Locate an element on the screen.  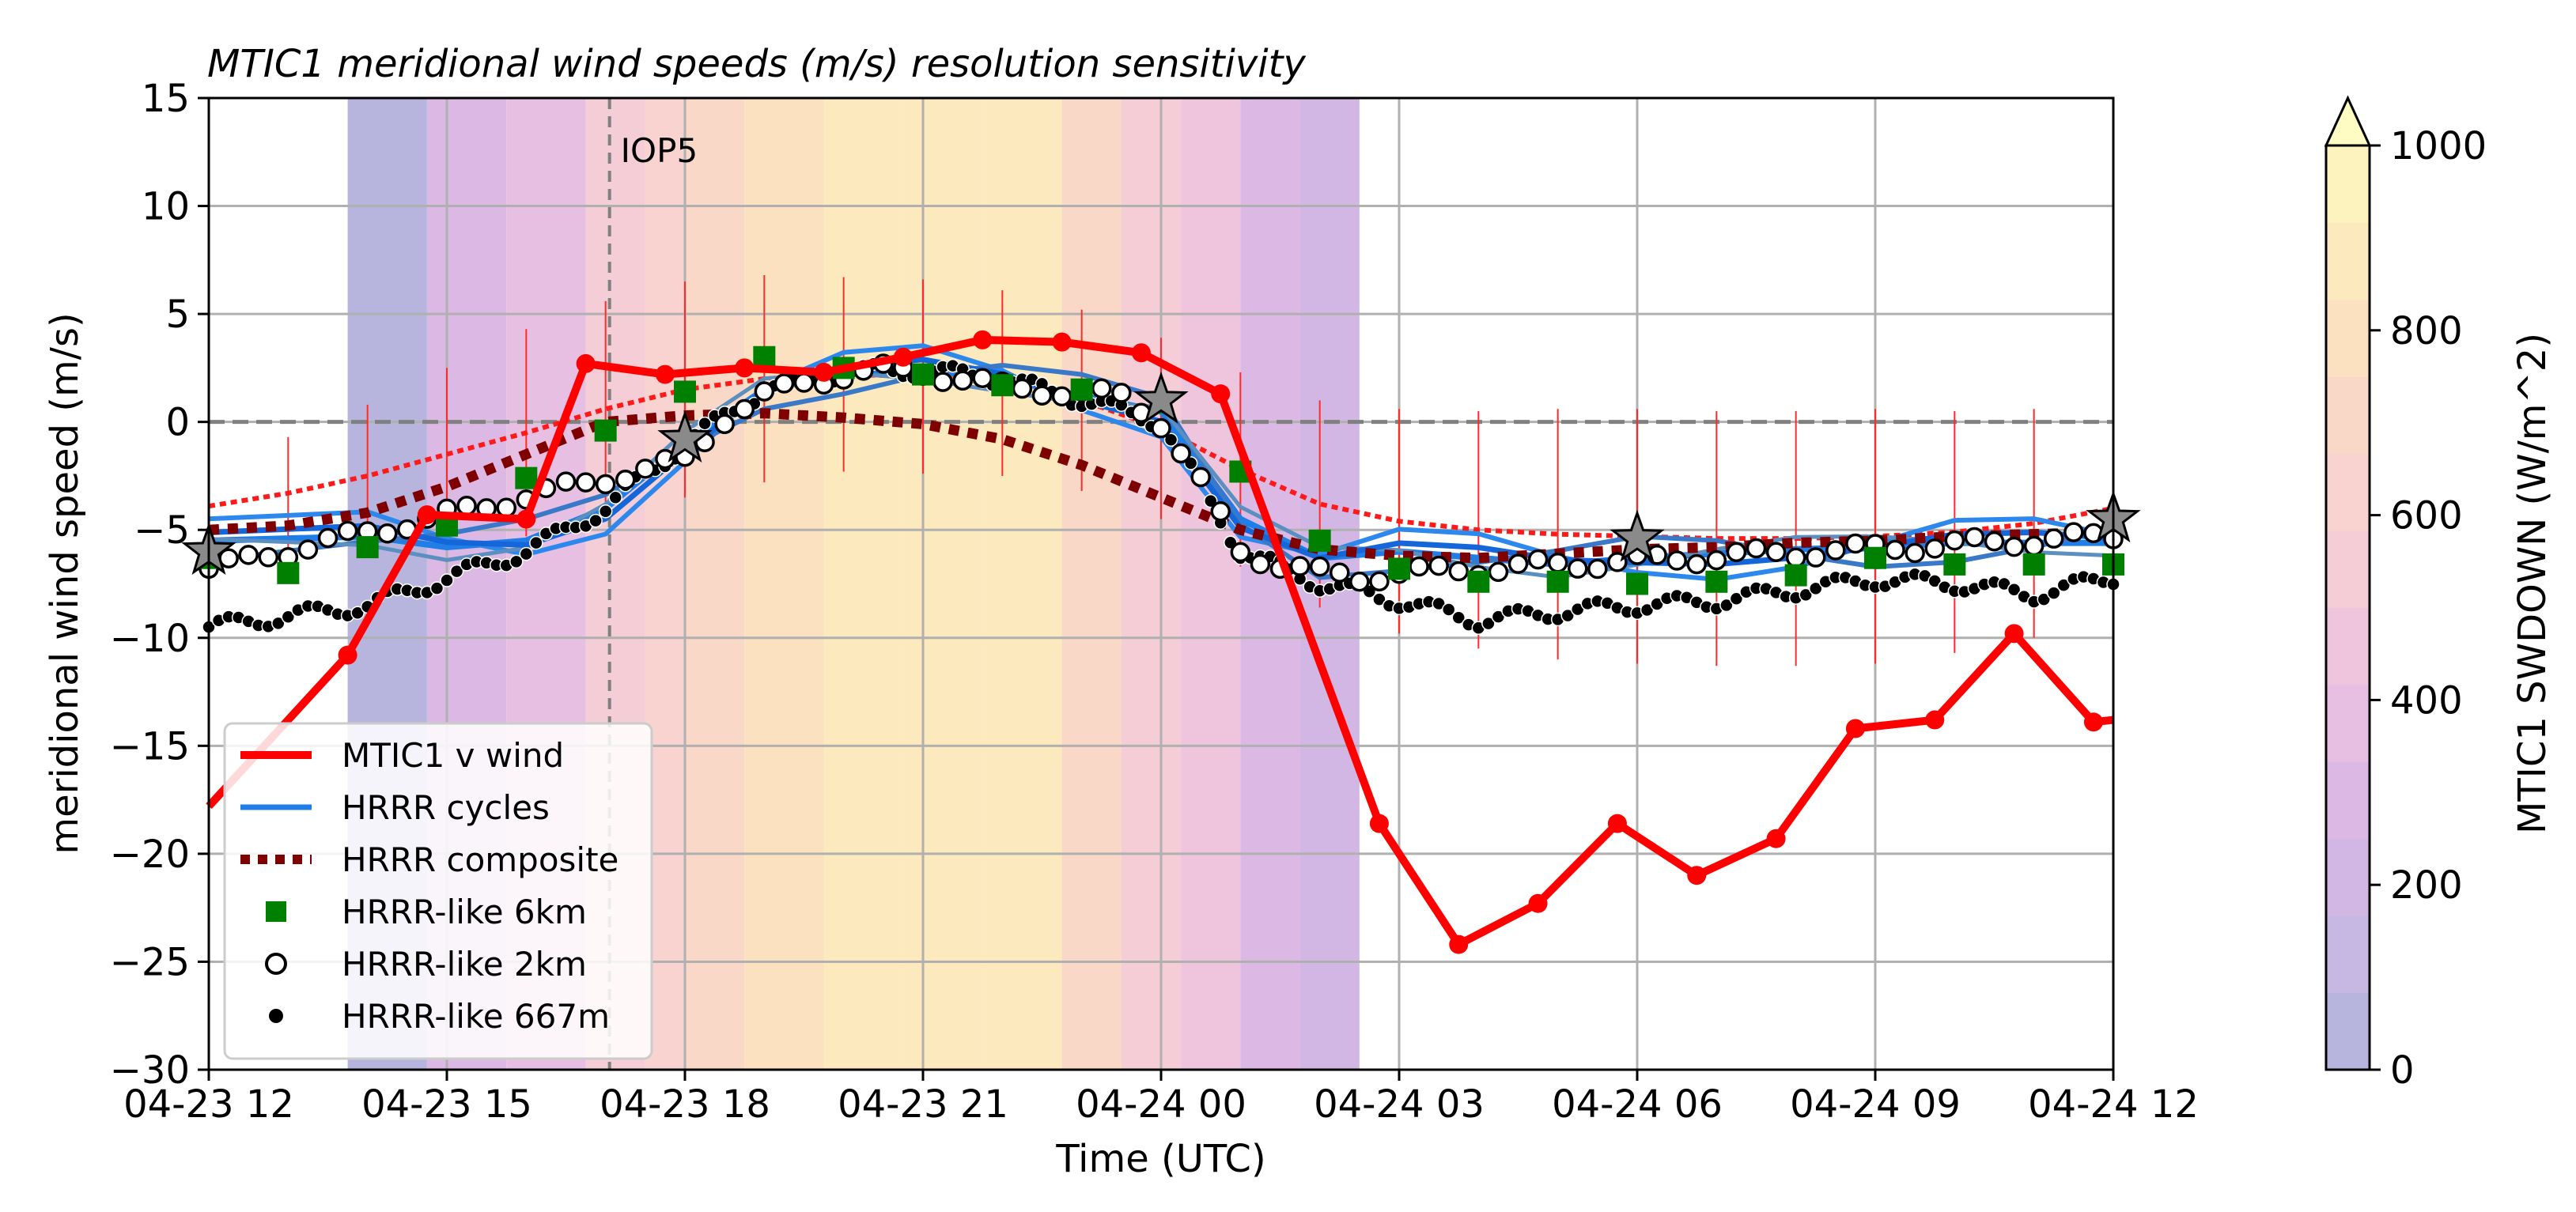
colorbar: 1000 800 600 400 200 0 is located at coordinates (2406, 594).